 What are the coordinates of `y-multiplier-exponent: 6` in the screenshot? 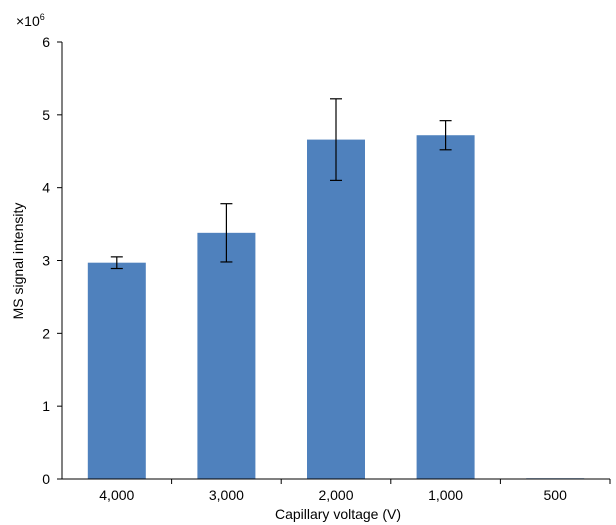 It's located at (42, 17).